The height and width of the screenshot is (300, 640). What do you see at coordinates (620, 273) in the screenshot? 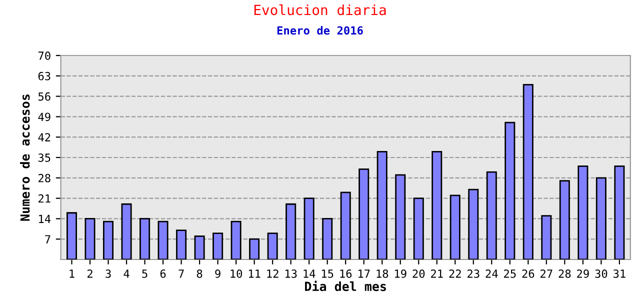
I see `x-tick-label: 31` at bounding box center [620, 273].